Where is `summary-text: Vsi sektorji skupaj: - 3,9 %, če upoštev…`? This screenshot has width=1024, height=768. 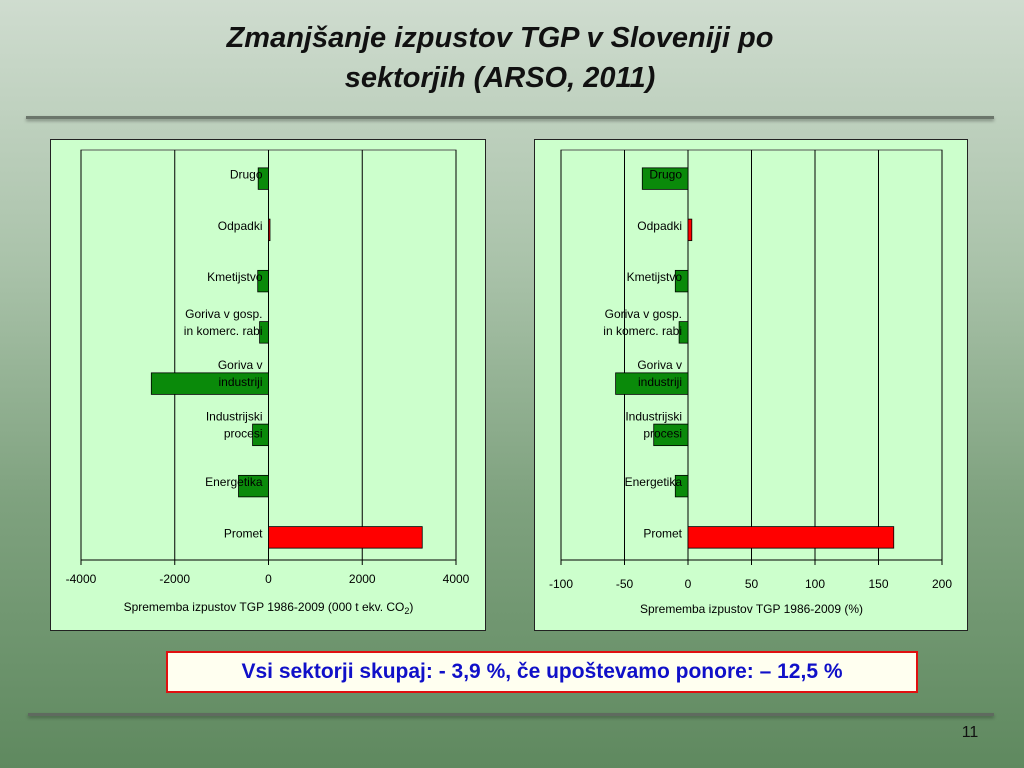
summary-text: Vsi sektorji skupaj: - 3,9 %, če upoštev… is located at coordinates (542, 671).